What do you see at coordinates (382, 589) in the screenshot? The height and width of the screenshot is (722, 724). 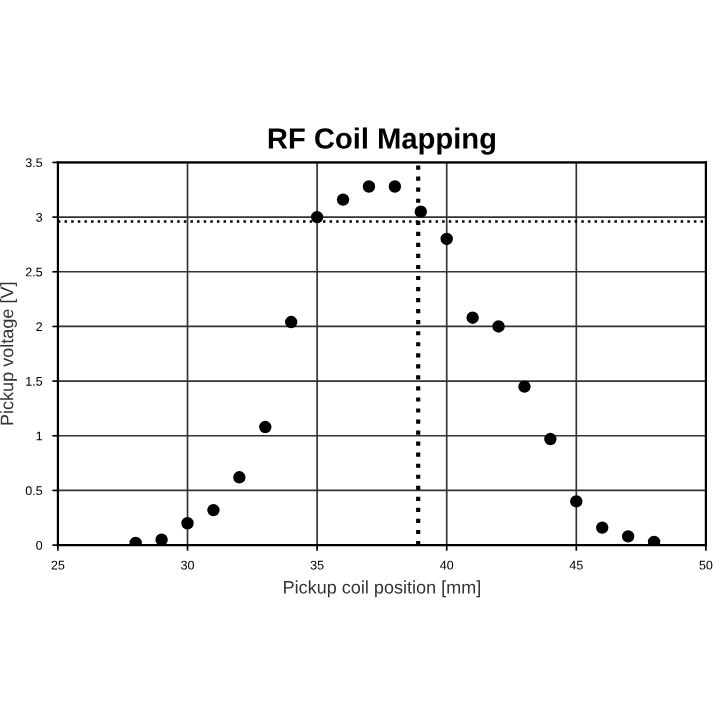 I see `x-axis-title: Pickup coil position [mm]` at bounding box center [382, 589].